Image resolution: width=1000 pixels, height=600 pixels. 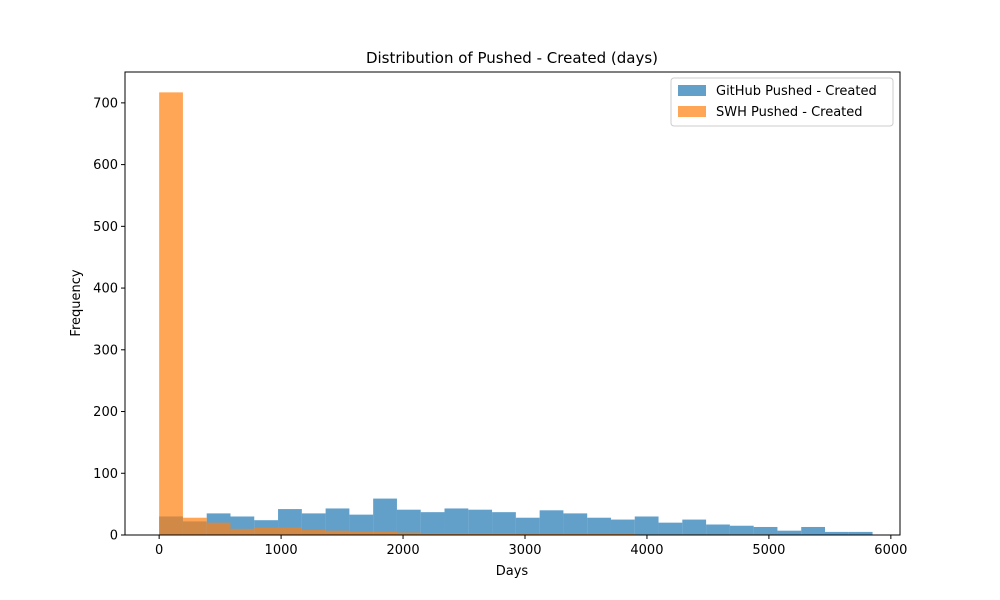 I want to click on x-tick-label: 2000, so click(x=403, y=550).